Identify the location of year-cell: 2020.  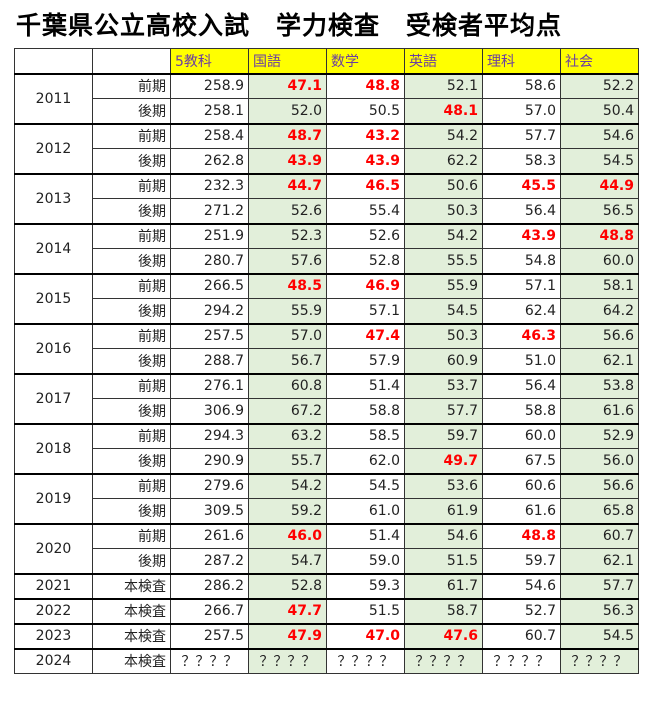
(53, 548).